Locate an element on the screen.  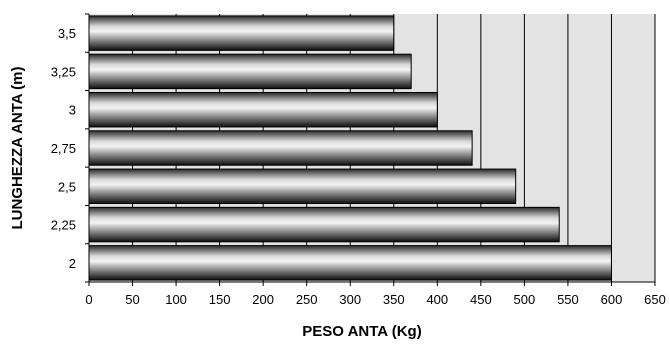
x-tick-label: 100 is located at coordinates (176, 299).